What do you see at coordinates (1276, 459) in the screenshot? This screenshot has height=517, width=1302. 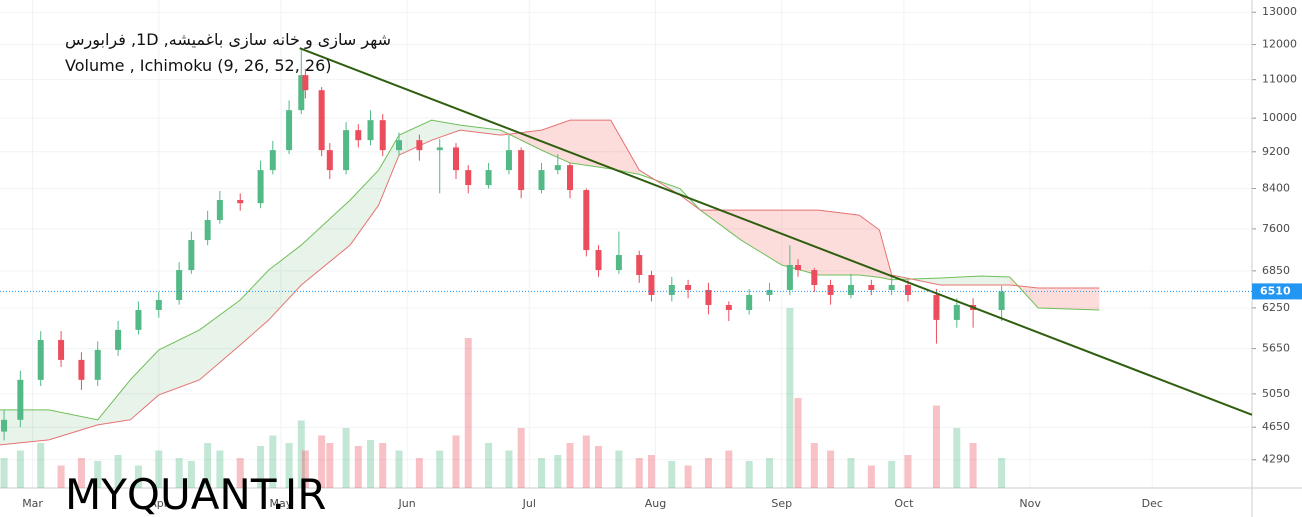 I see `y-tick-label: 4290` at bounding box center [1276, 459].